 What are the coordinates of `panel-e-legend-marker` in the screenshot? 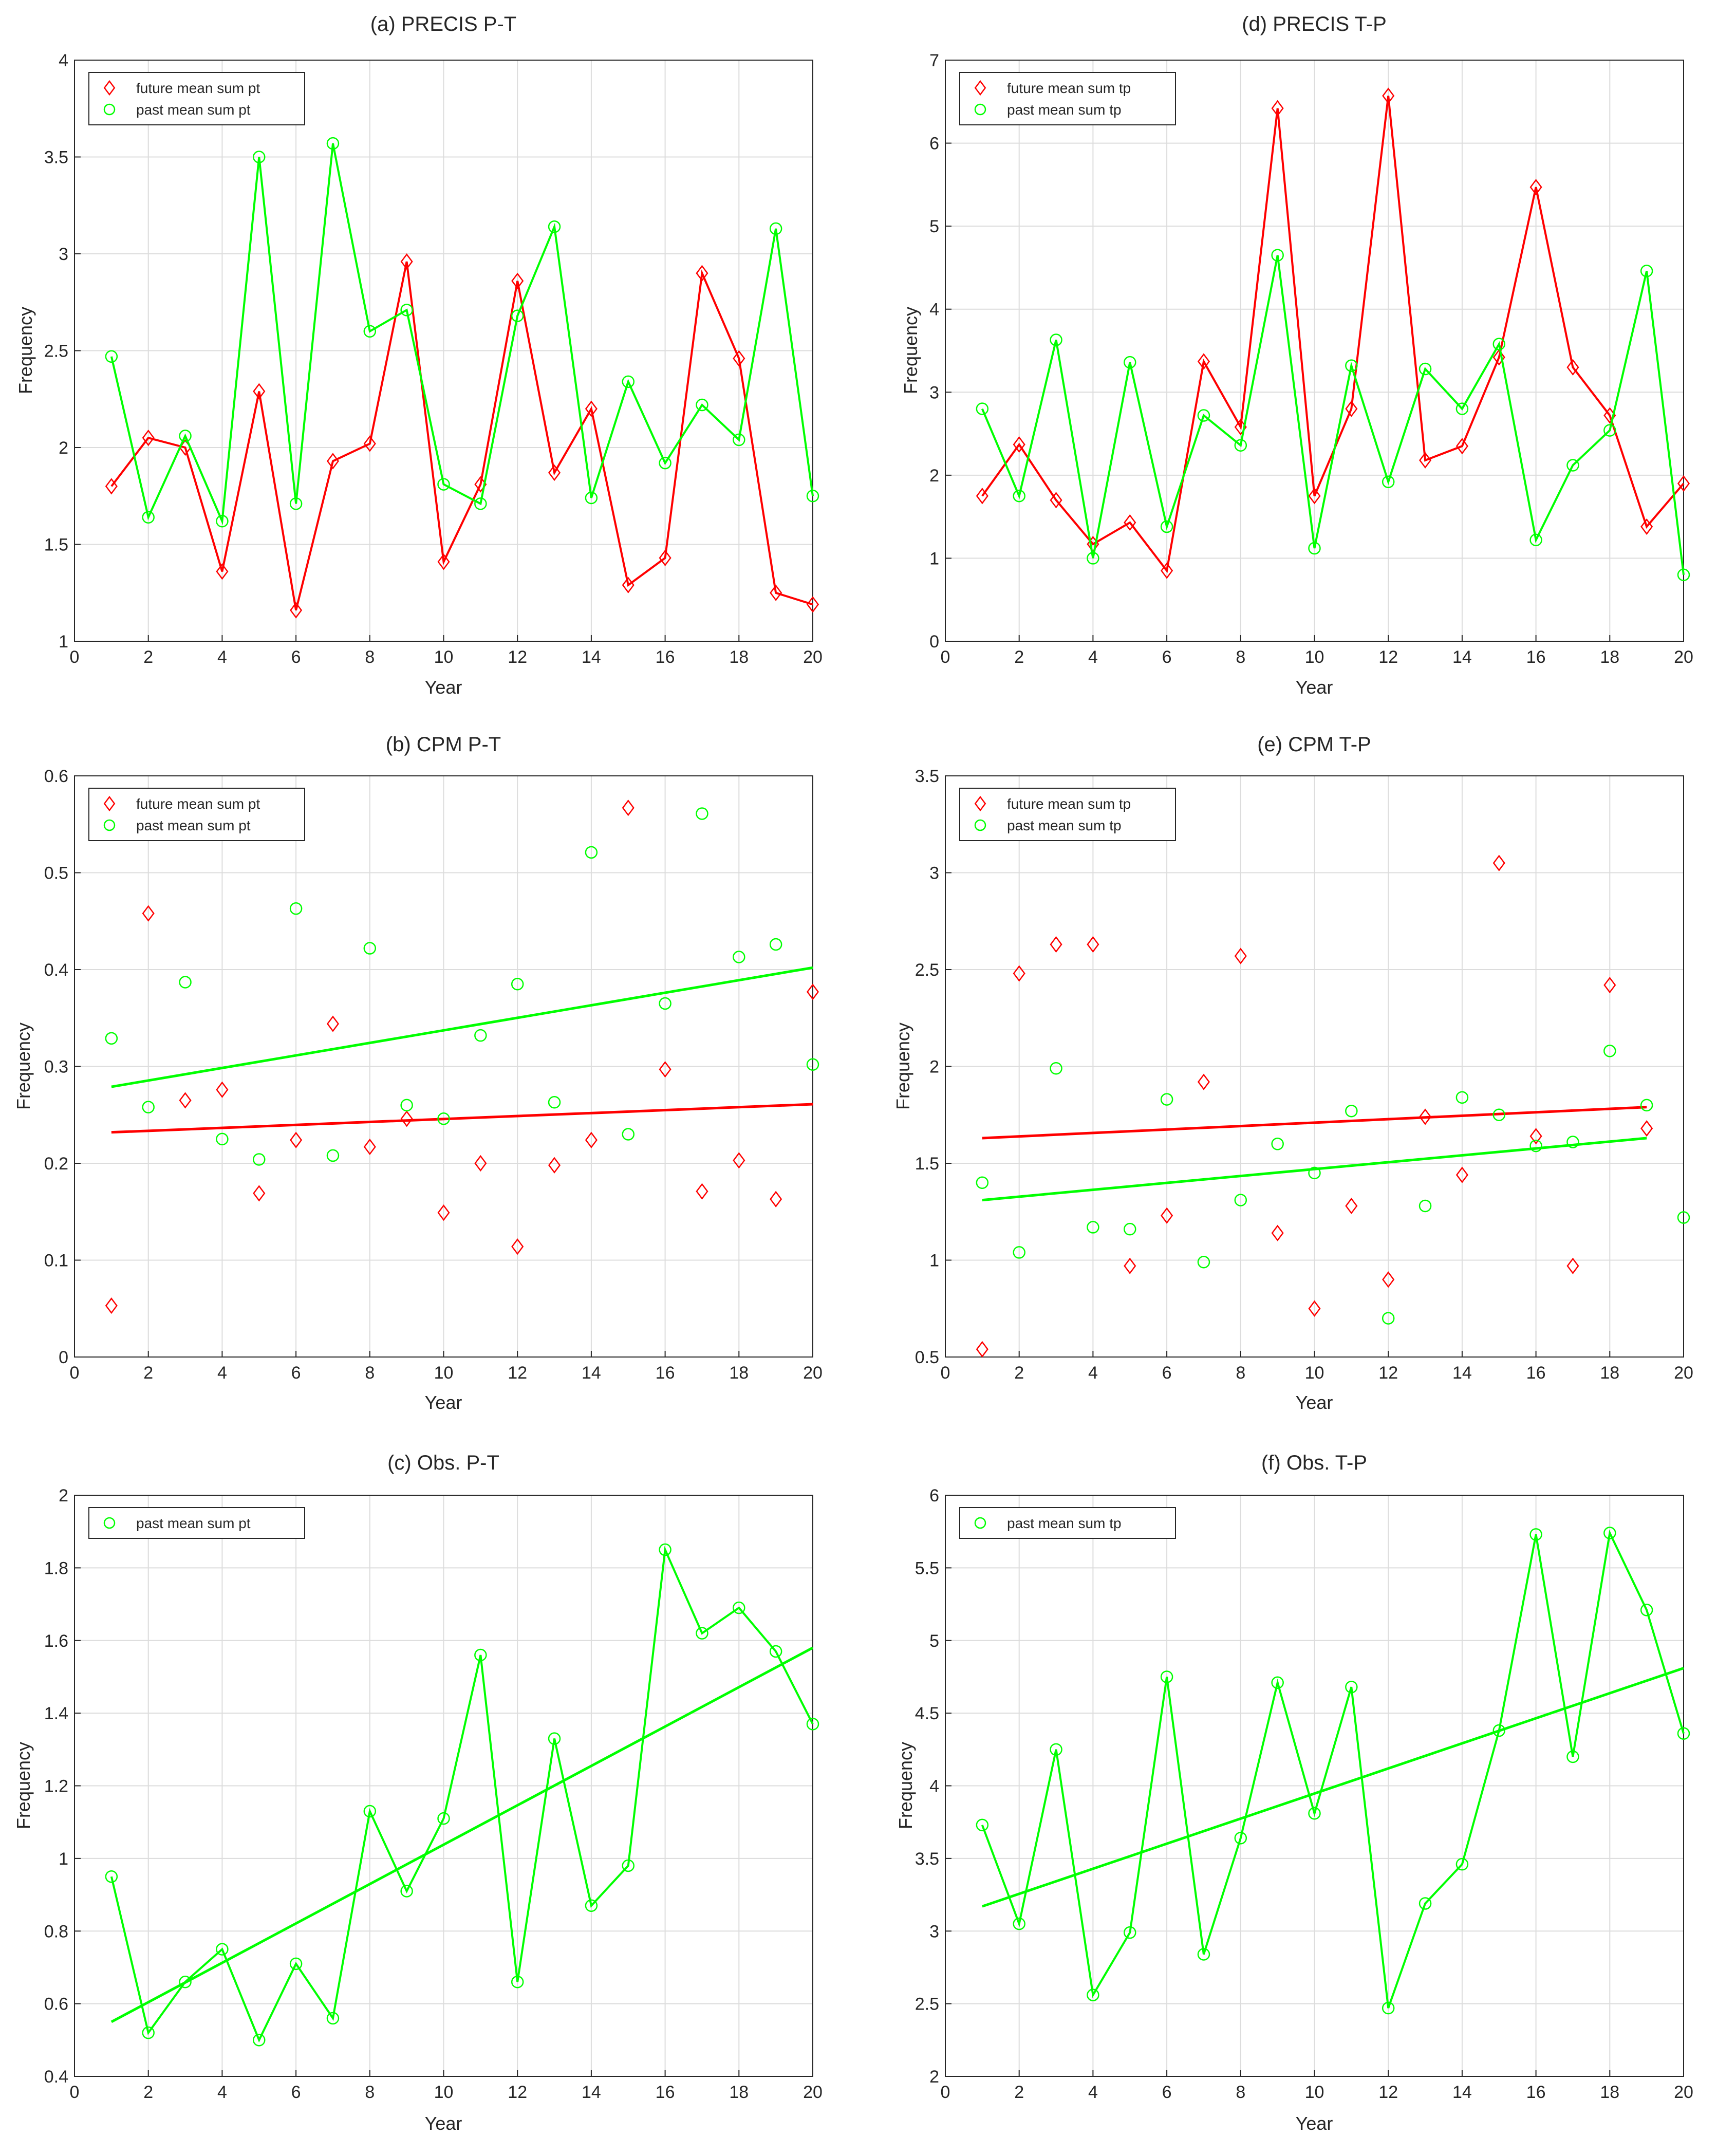 It's located at (980, 825).